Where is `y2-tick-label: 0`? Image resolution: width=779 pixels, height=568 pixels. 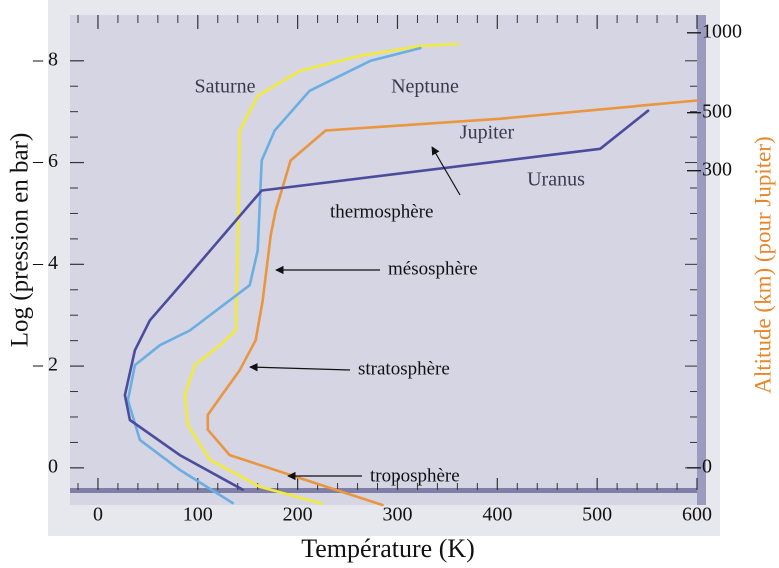
y2-tick-label: 0 is located at coordinates (707, 466).